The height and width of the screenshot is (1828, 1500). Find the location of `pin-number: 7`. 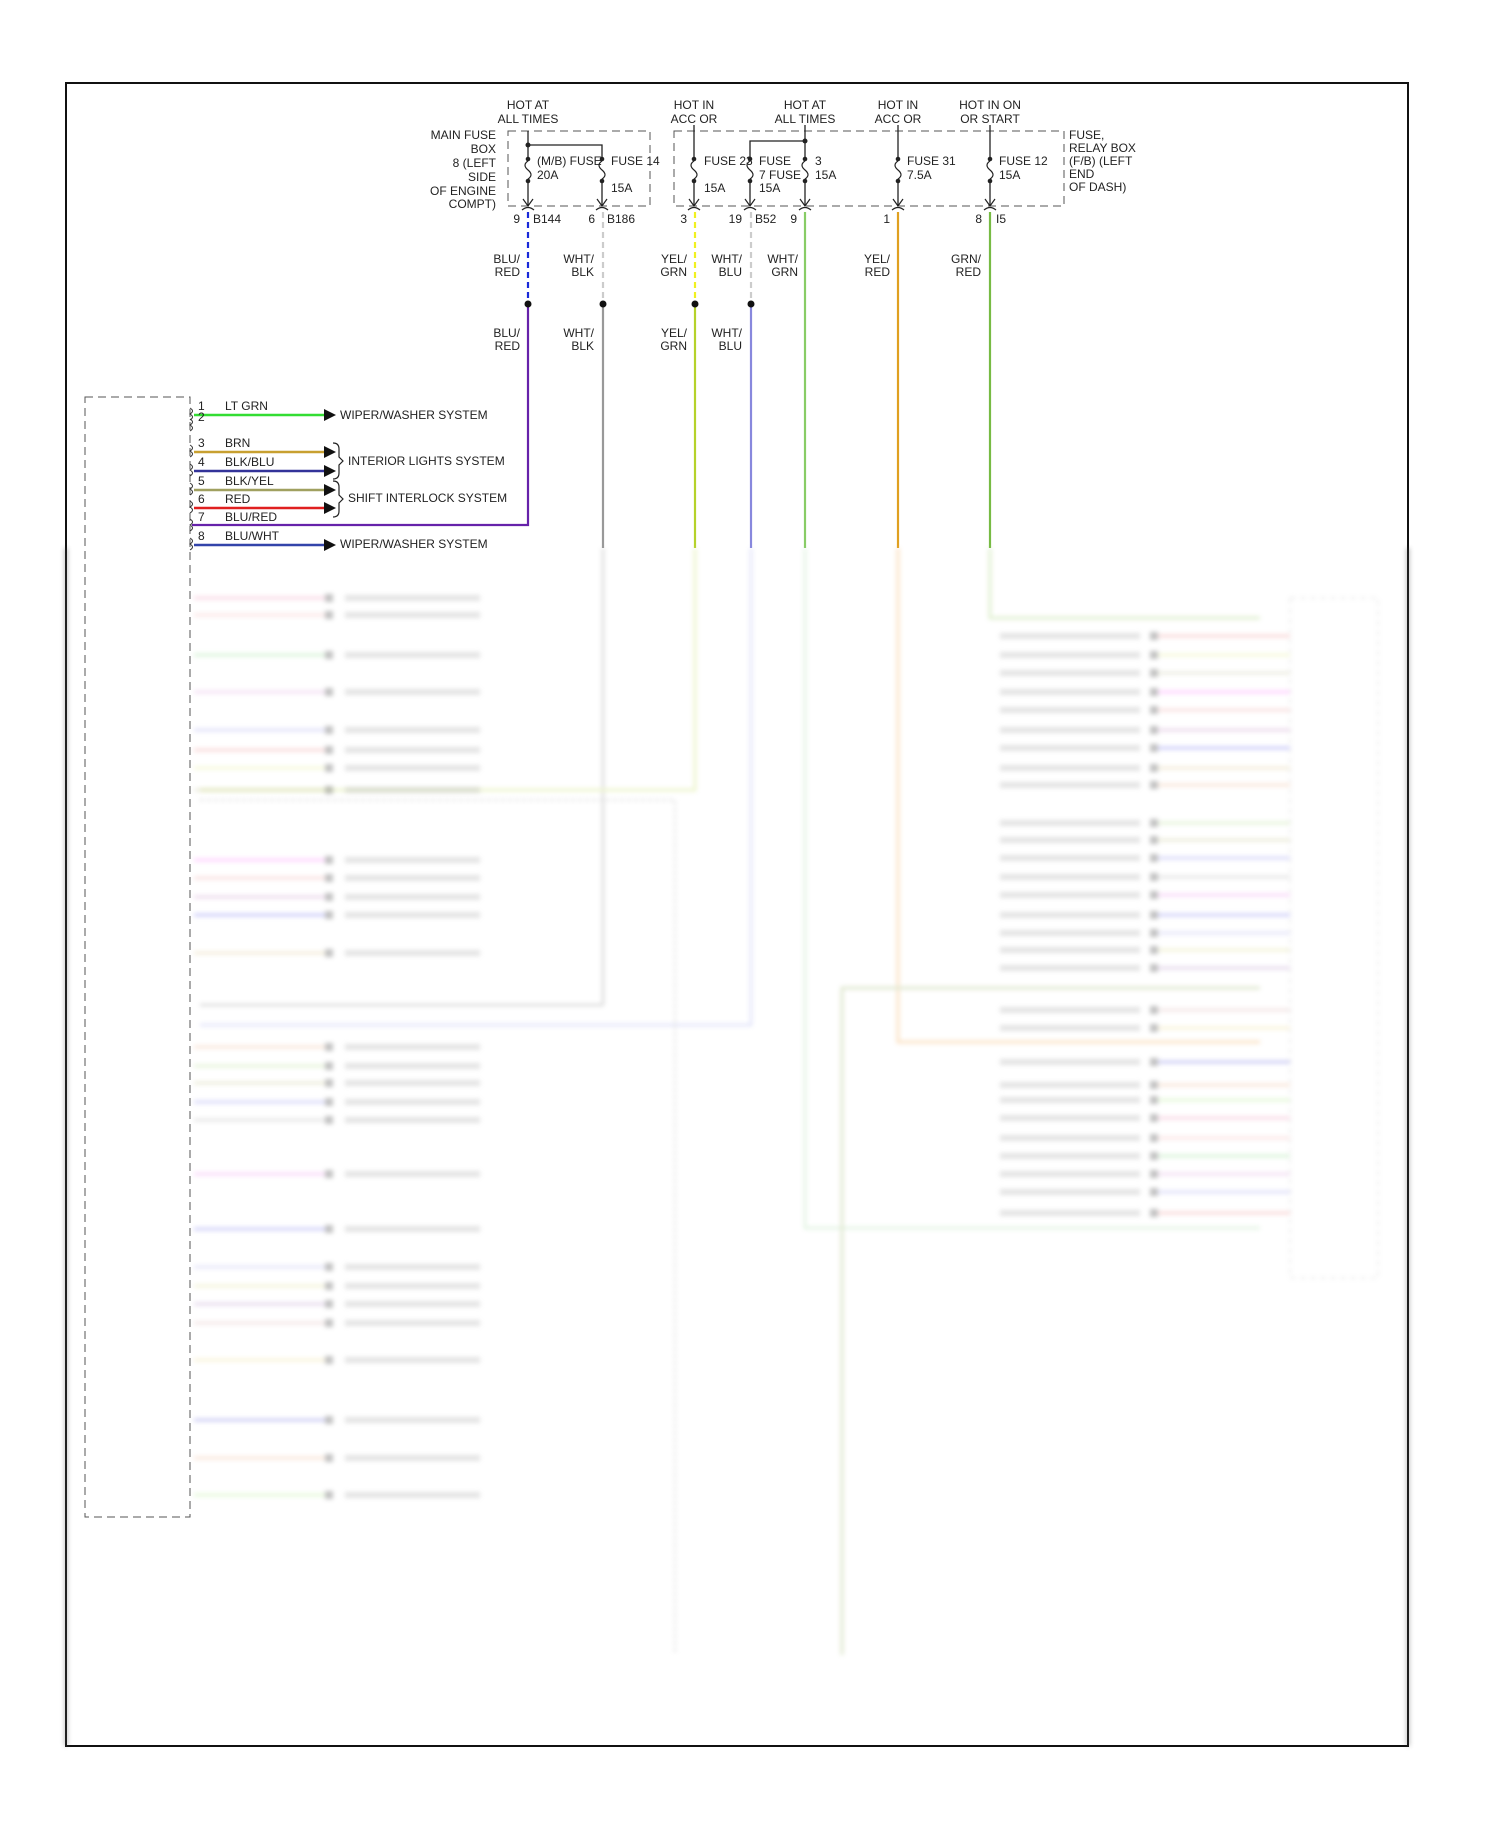

pin-number: 7 is located at coordinates (201, 517).